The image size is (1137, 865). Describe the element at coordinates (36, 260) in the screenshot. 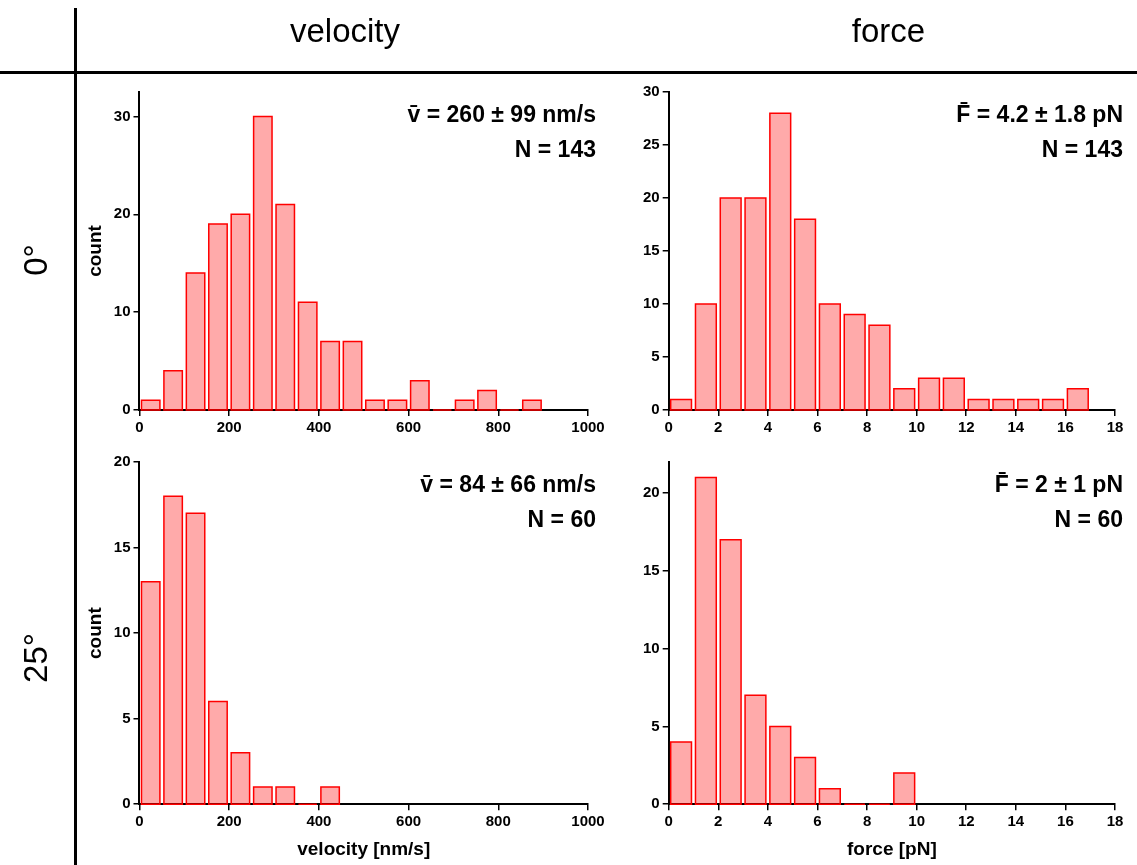

I see `text: 0°` at that location.